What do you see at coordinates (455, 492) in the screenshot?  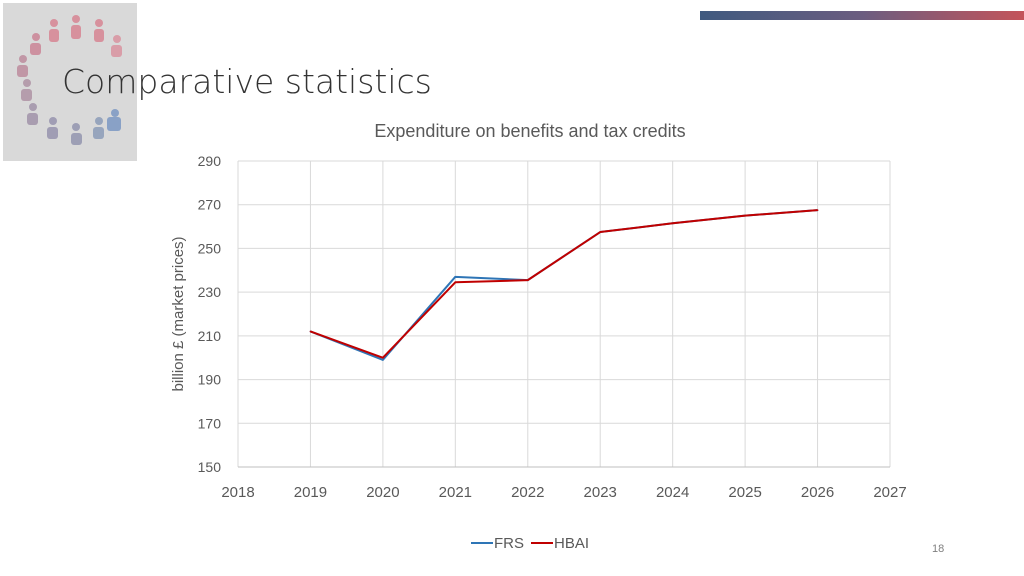 I see `x-tick-label: 2021` at bounding box center [455, 492].